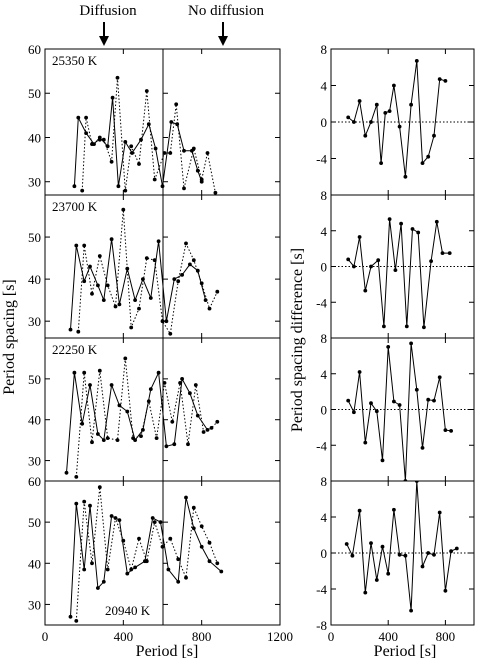 Image resolution: width=479 pixels, height=663 pixels. I want to click on x-tick-label: 800, so click(202, 636).